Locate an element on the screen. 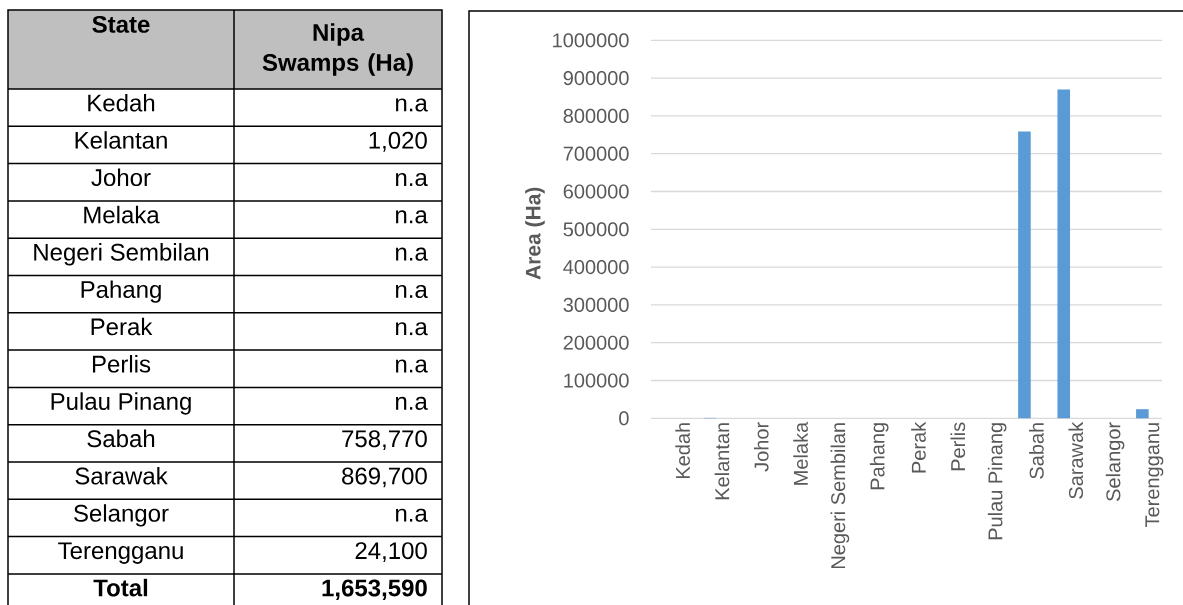  text: Total is located at coordinates (120, 587).